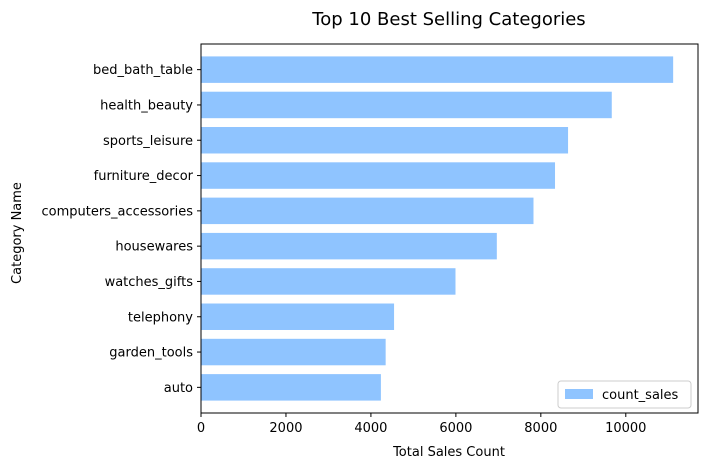 The width and height of the screenshot is (706, 469). What do you see at coordinates (625, 428) in the screenshot?
I see `x-tick-label: 10000` at bounding box center [625, 428].